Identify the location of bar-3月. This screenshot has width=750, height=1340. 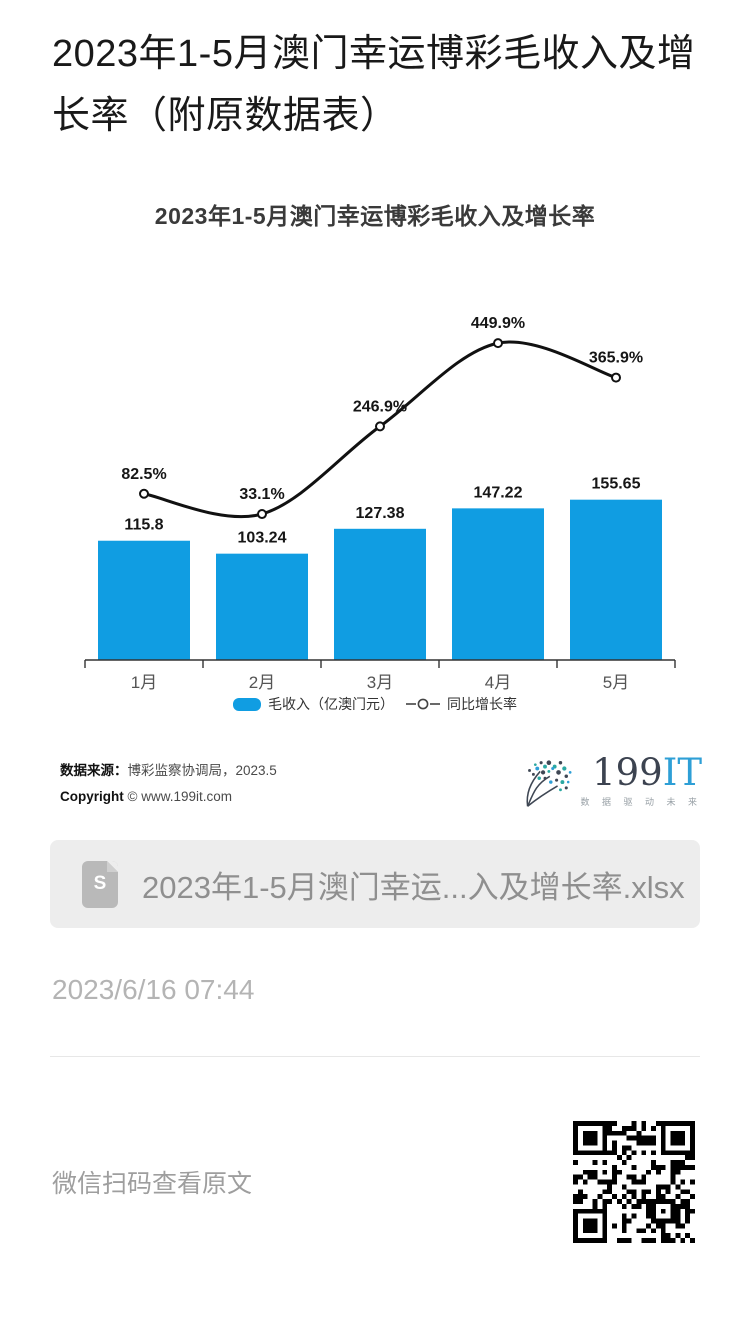
(380, 594).